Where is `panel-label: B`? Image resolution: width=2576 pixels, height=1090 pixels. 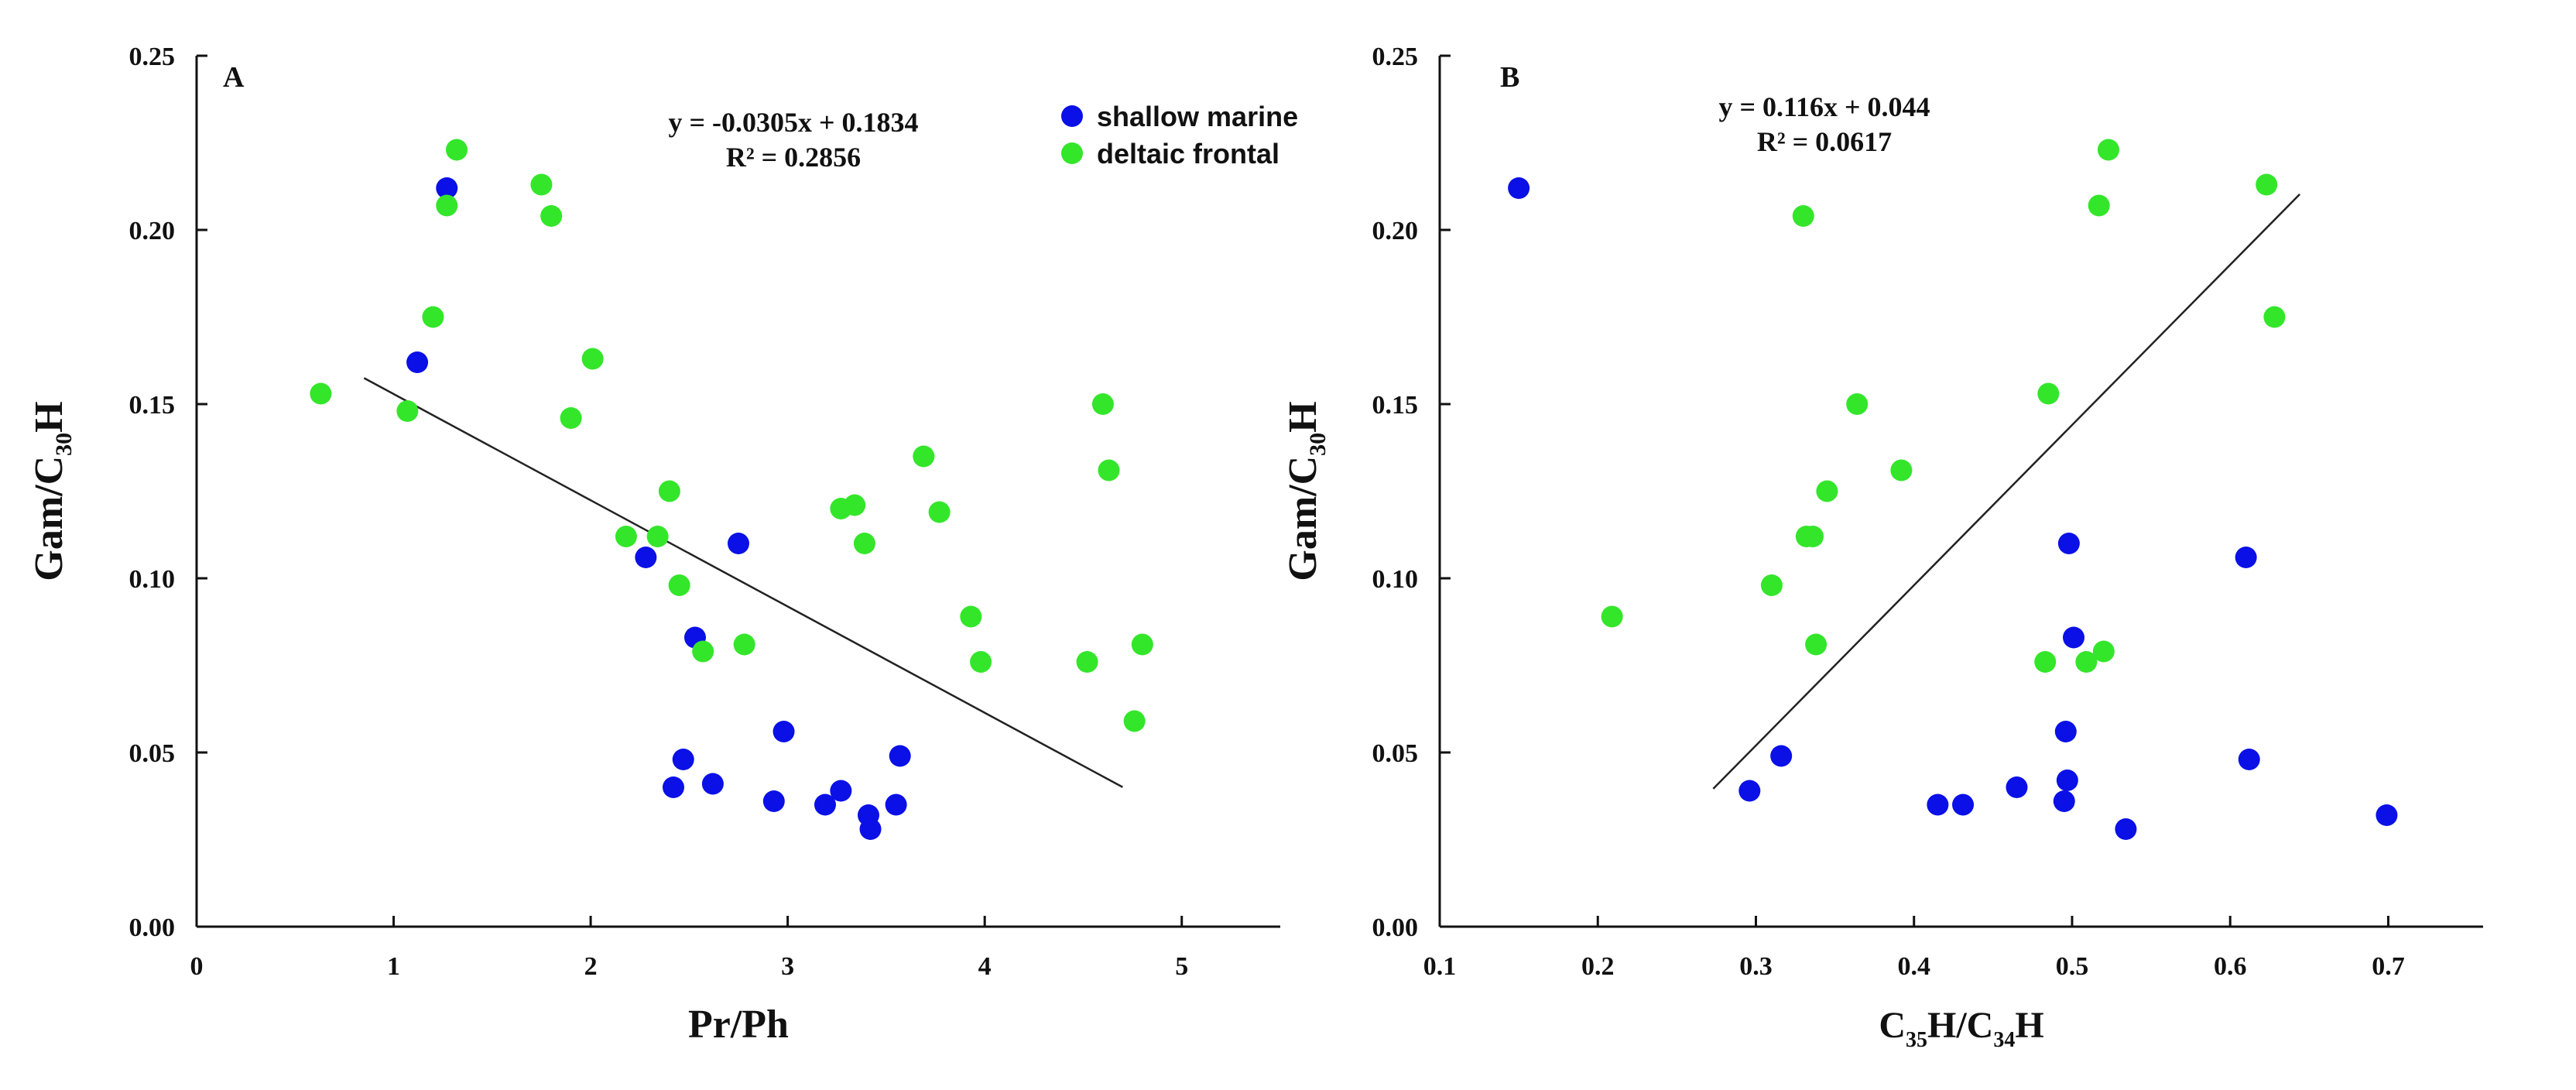 panel-label: B is located at coordinates (1509, 77).